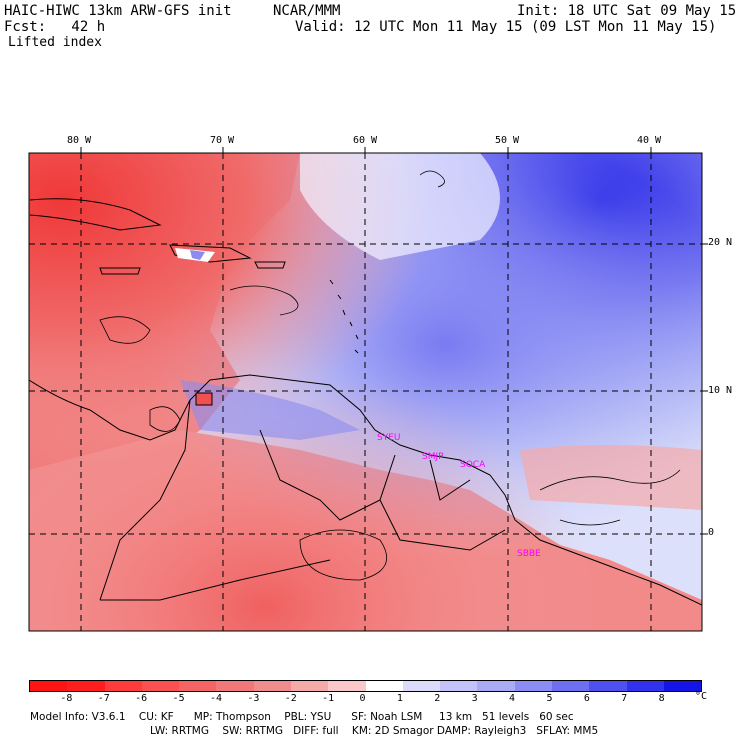 The height and width of the screenshot is (740, 740). What do you see at coordinates (529, 554) in the screenshot?
I see `station-label-sbbe: SBBE` at bounding box center [529, 554].